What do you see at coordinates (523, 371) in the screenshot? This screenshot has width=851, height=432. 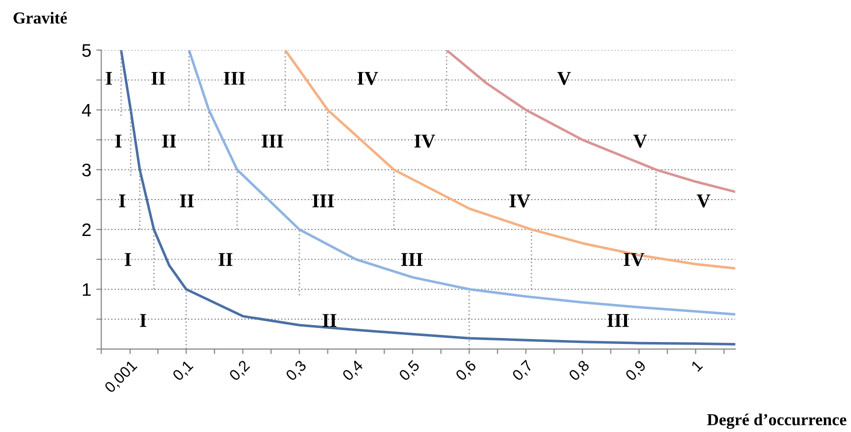 I see `x-tick-label: 0,7` at bounding box center [523, 371].